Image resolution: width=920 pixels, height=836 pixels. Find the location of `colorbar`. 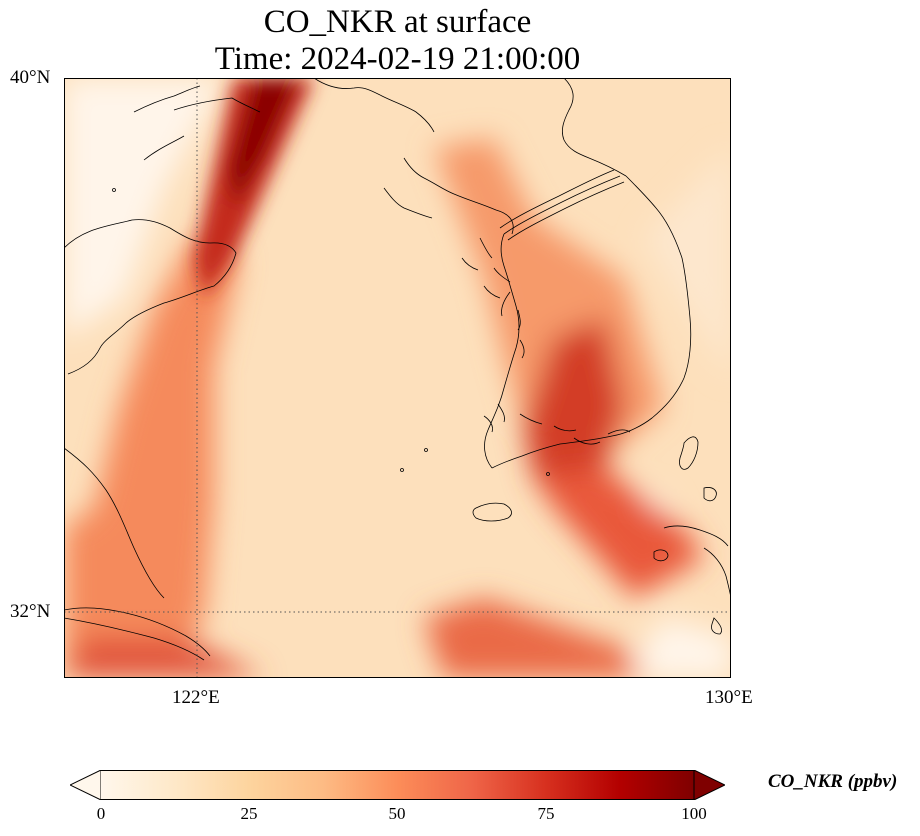

colorbar is located at coordinates (397, 785).